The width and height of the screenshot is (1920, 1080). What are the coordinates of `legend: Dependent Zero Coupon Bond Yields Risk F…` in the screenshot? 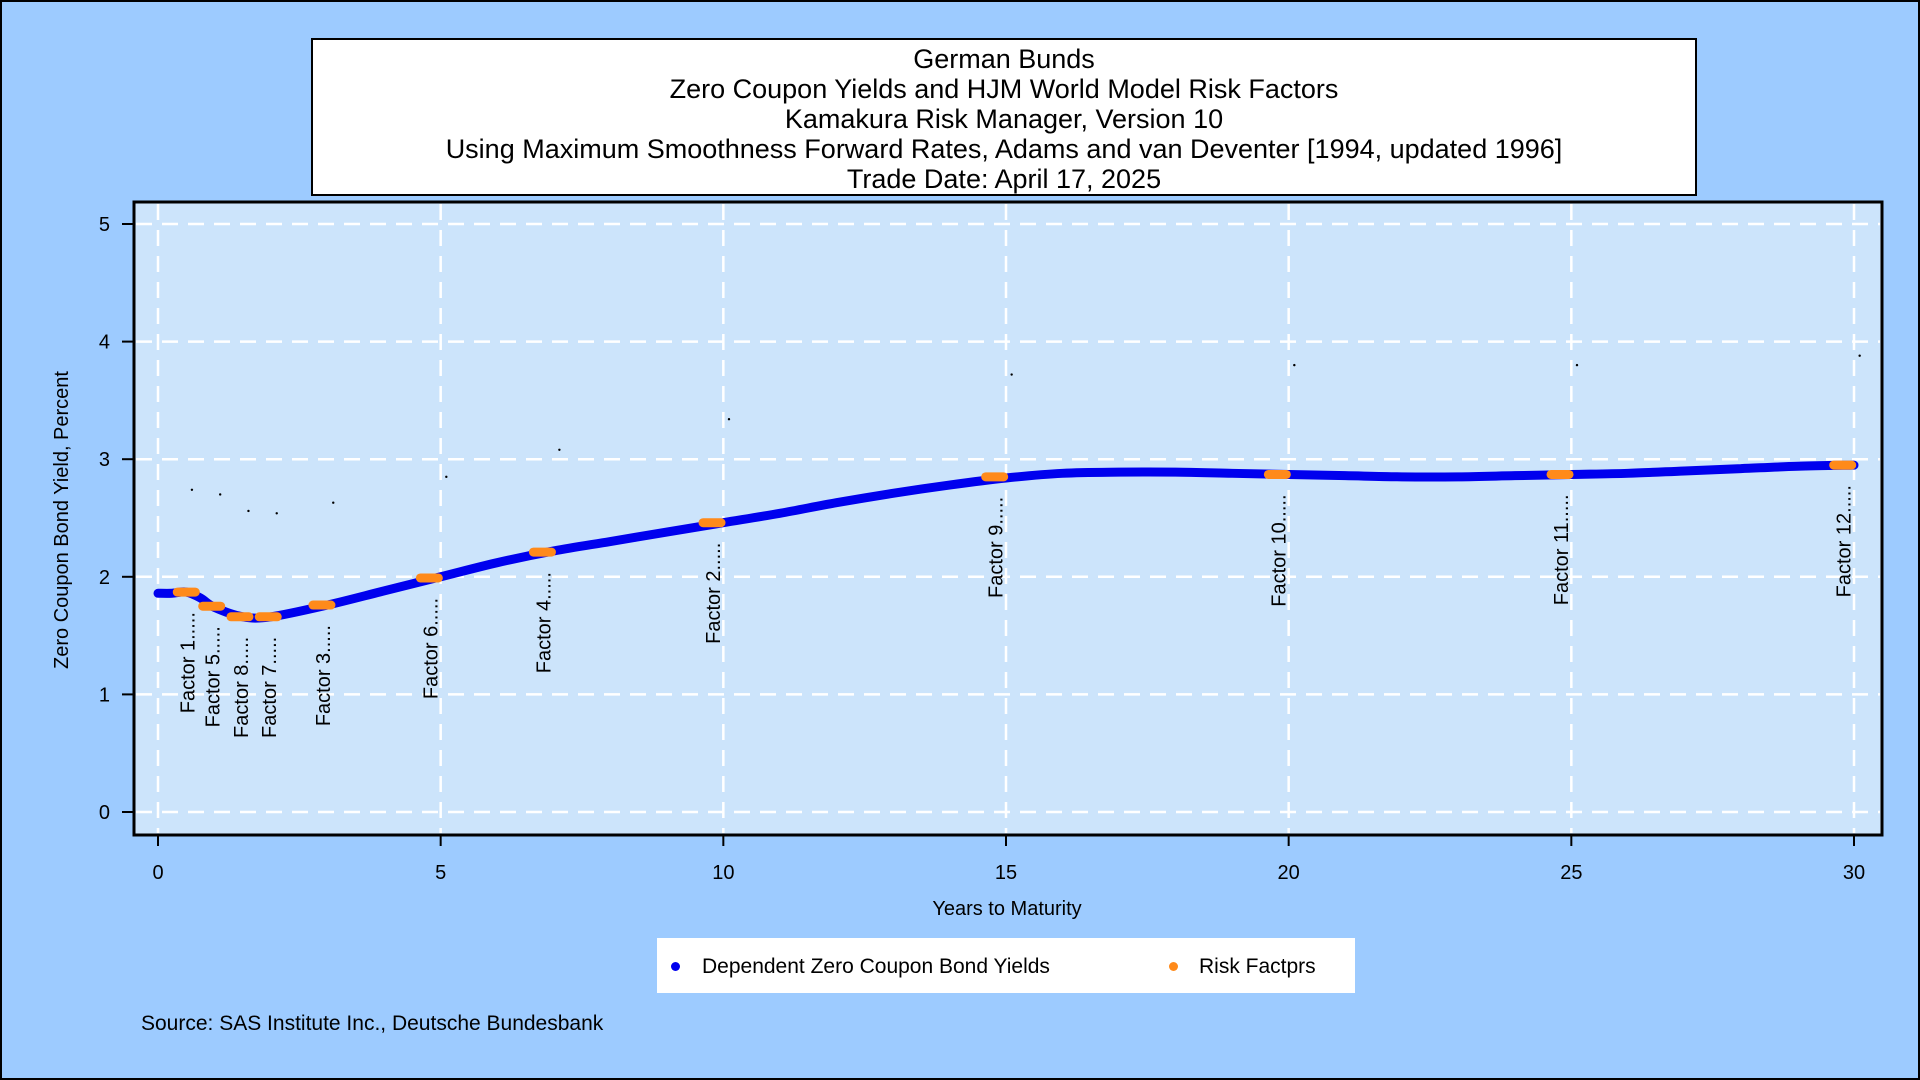 It's located at (1006, 965).